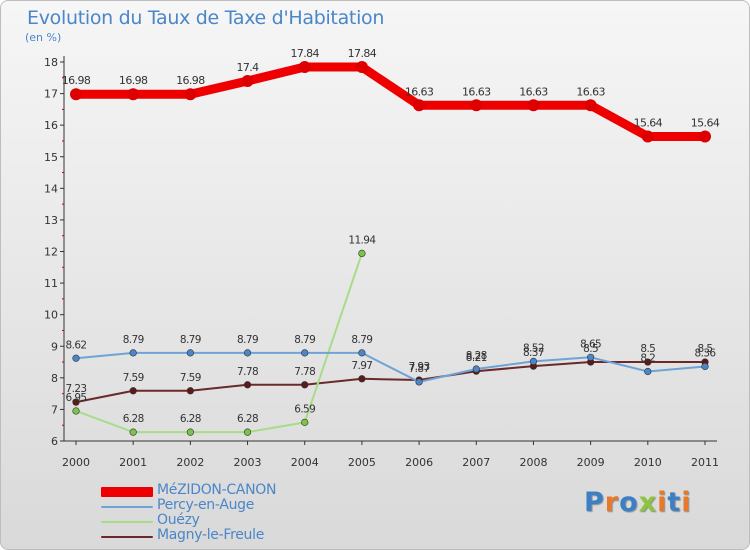  What do you see at coordinates (476, 462) in the screenshot?
I see `x-tick-label: 2007` at bounding box center [476, 462].